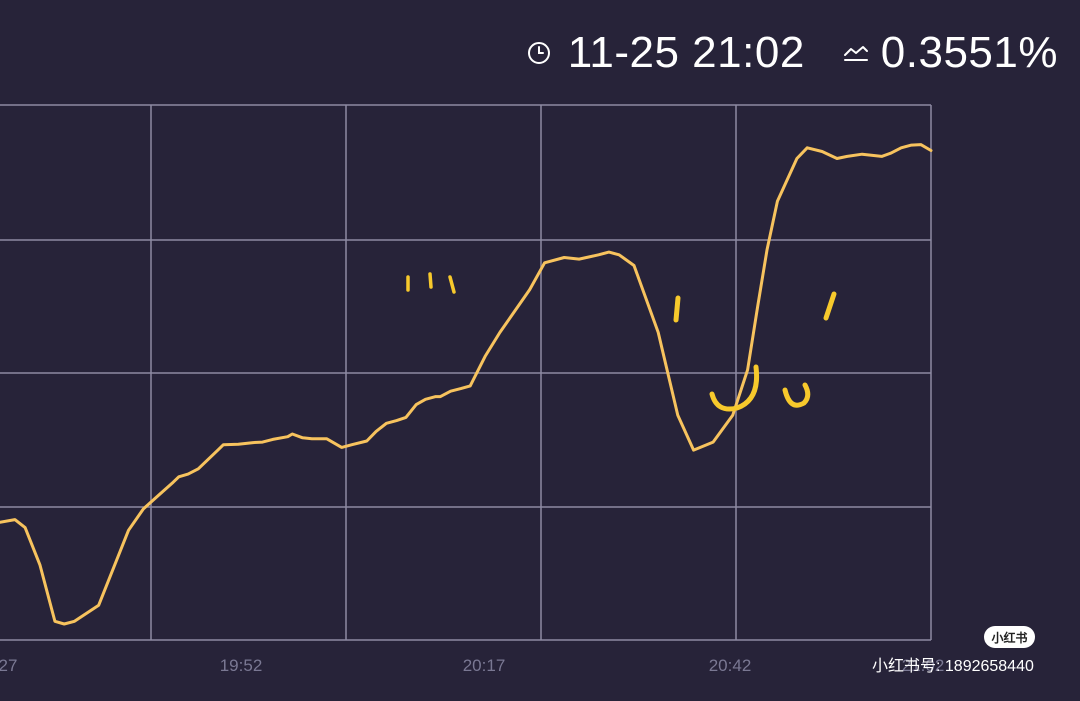 The width and height of the screenshot is (1080, 701). Describe the element at coordinates (621, 342) in the screenshot. I see `doodle-face` at that location.